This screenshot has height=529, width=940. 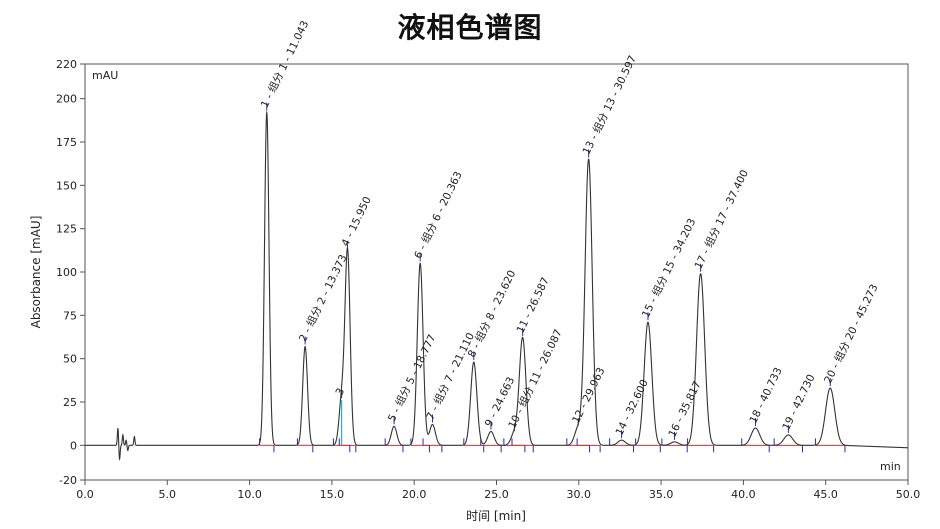 What do you see at coordinates (70, 359) in the screenshot?
I see `y-tick-label: 50` at bounding box center [70, 359].